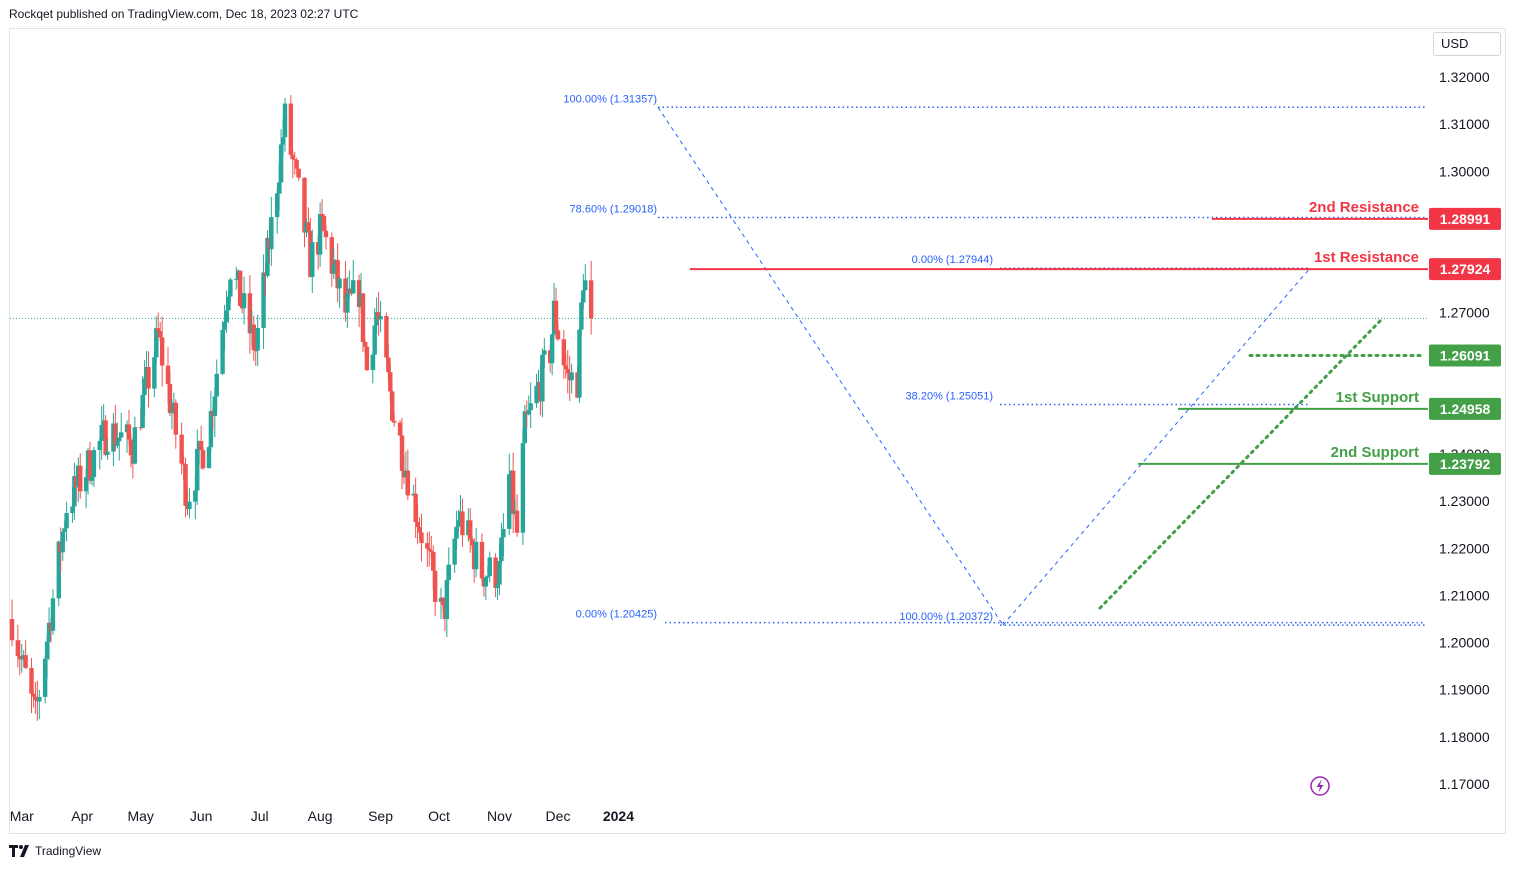 The height and width of the screenshot is (869, 1516). What do you see at coordinates (1464, 548) in the screenshot?
I see `price-axis-label: 1.22000` at bounding box center [1464, 548].